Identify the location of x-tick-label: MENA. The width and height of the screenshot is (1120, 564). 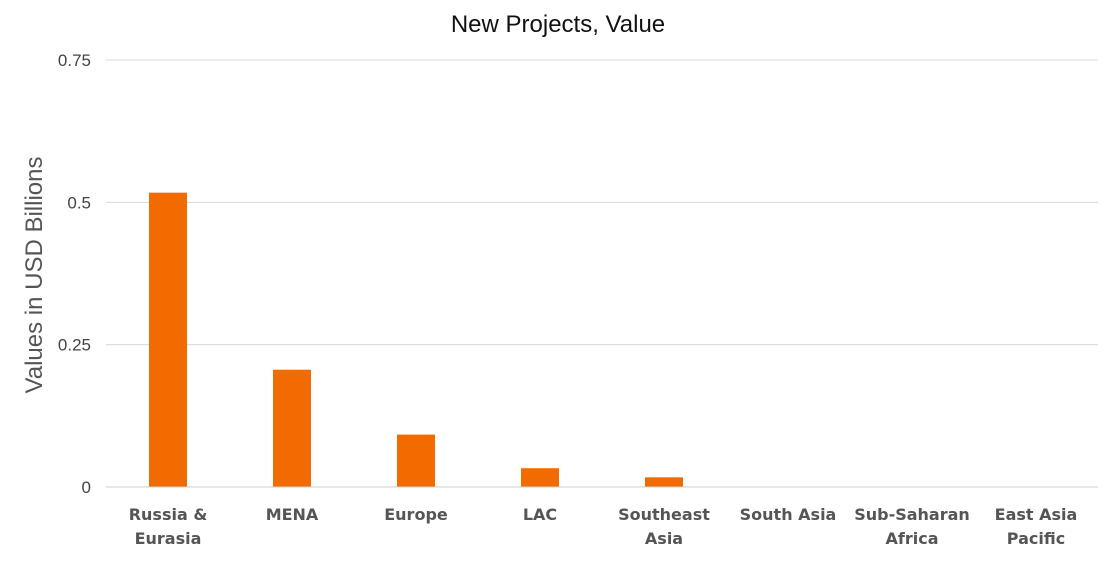
(292, 514).